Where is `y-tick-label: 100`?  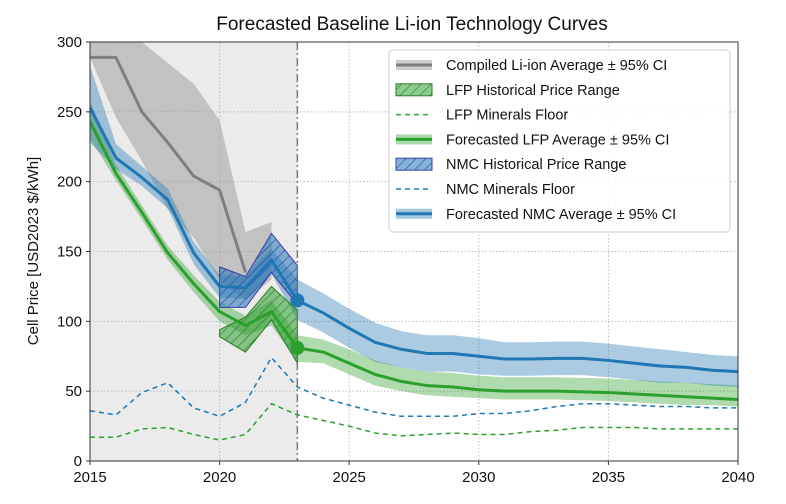
y-tick-label: 100 is located at coordinates (69, 321).